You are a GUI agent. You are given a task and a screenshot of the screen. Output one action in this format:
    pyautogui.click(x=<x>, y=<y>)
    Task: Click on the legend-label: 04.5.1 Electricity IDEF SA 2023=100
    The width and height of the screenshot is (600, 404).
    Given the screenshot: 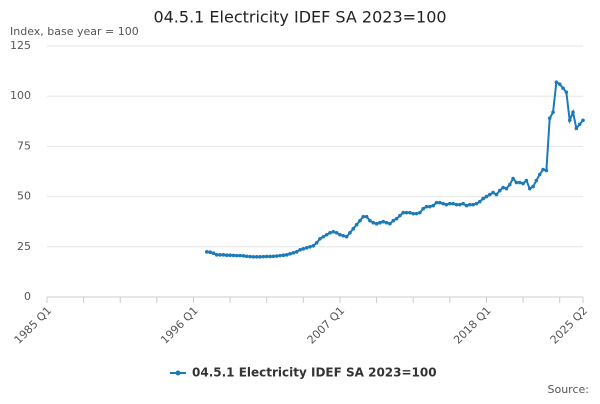 What is the action you would take?
    pyautogui.click(x=314, y=373)
    